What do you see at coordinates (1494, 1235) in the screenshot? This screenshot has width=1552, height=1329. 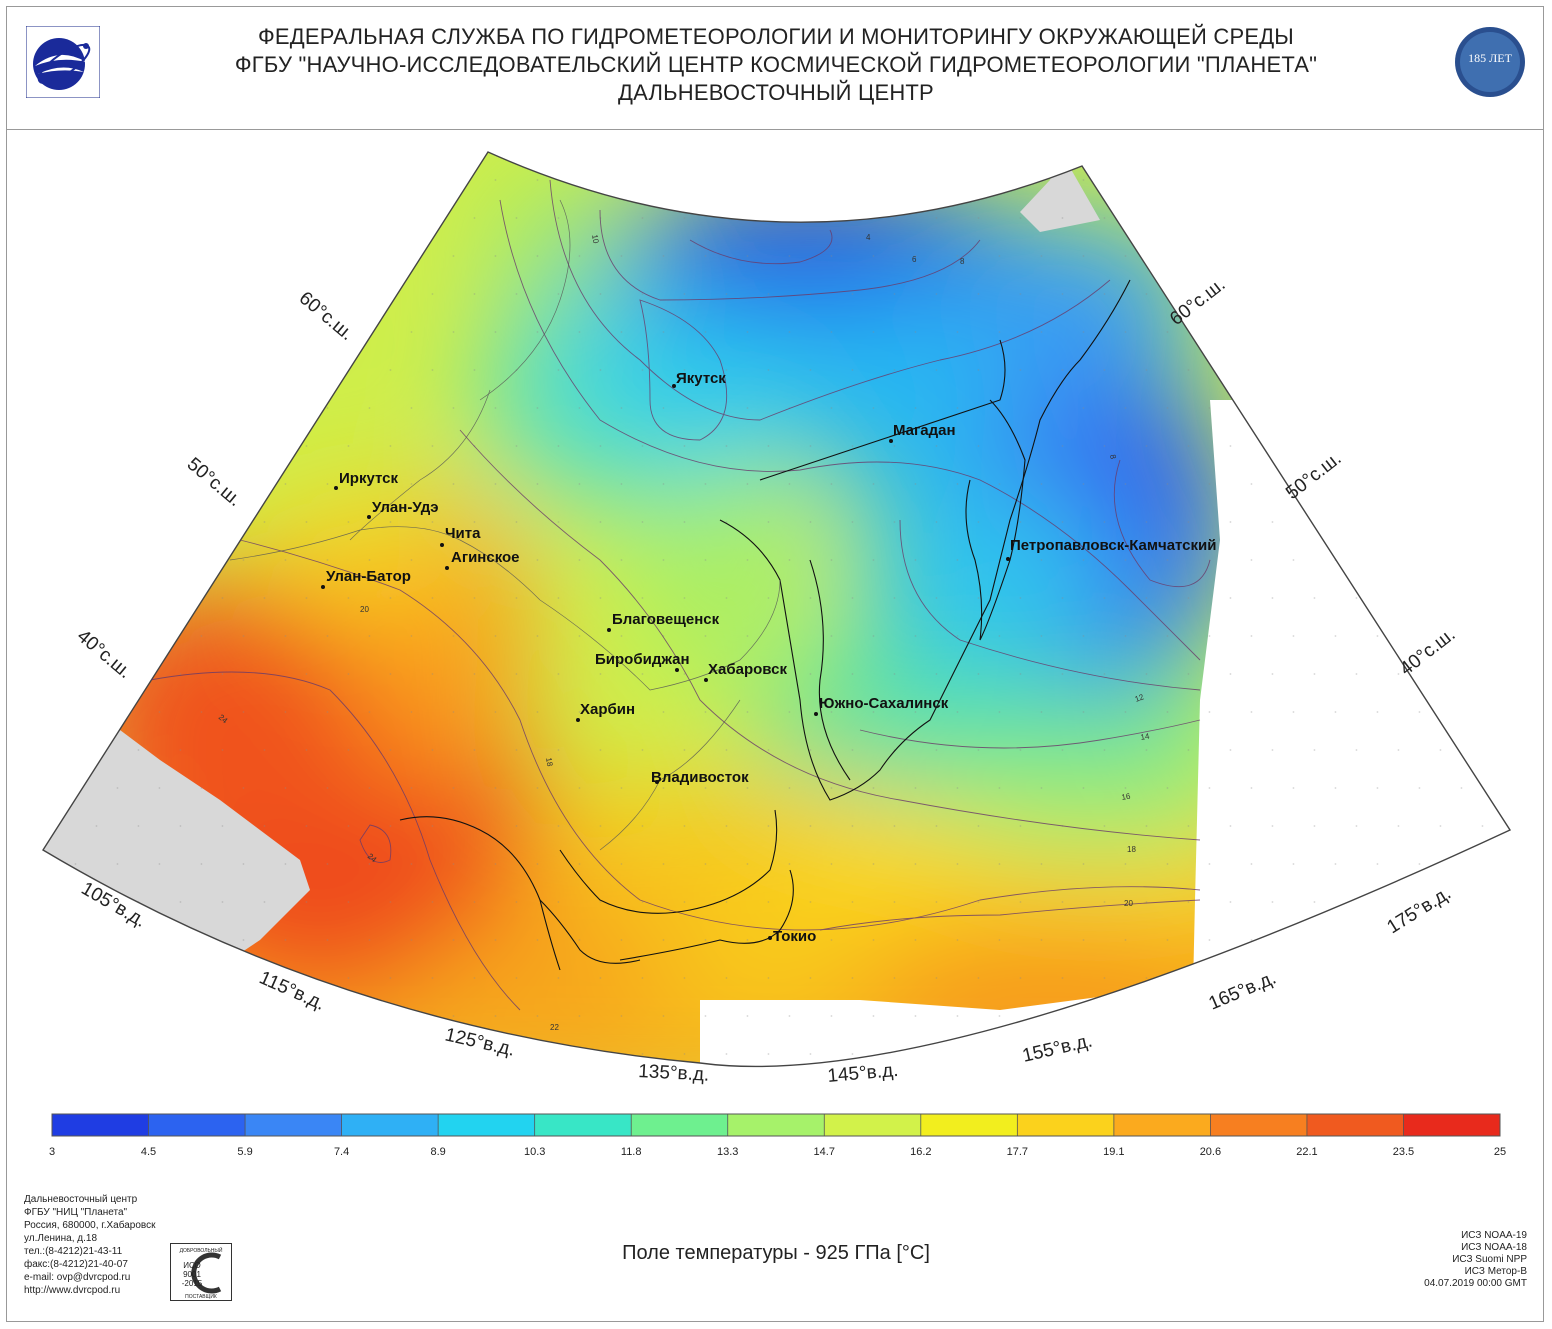 I see `satellite-line: ИСЗ NOAA-19` at bounding box center [1494, 1235].